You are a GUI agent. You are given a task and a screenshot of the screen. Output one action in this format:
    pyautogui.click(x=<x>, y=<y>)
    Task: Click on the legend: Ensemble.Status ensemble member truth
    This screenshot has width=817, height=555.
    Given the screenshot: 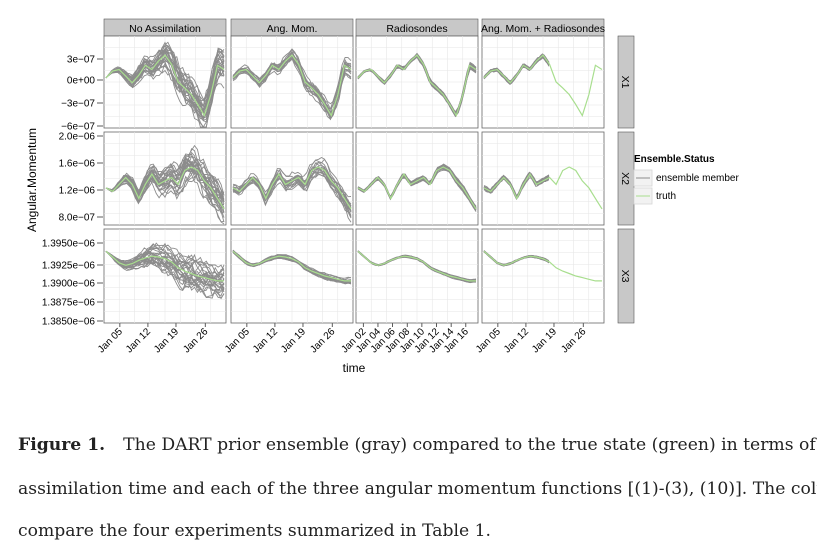 What is the action you would take?
    pyautogui.click(x=686, y=179)
    